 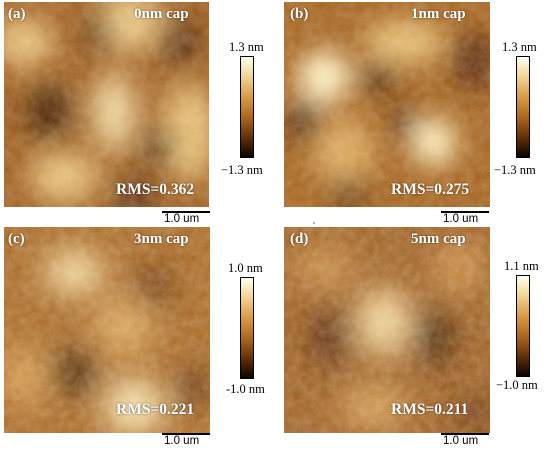 What do you see at coordinates (299, 239) in the screenshot?
I see `panel-letter: (d)` at bounding box center [299, 239].